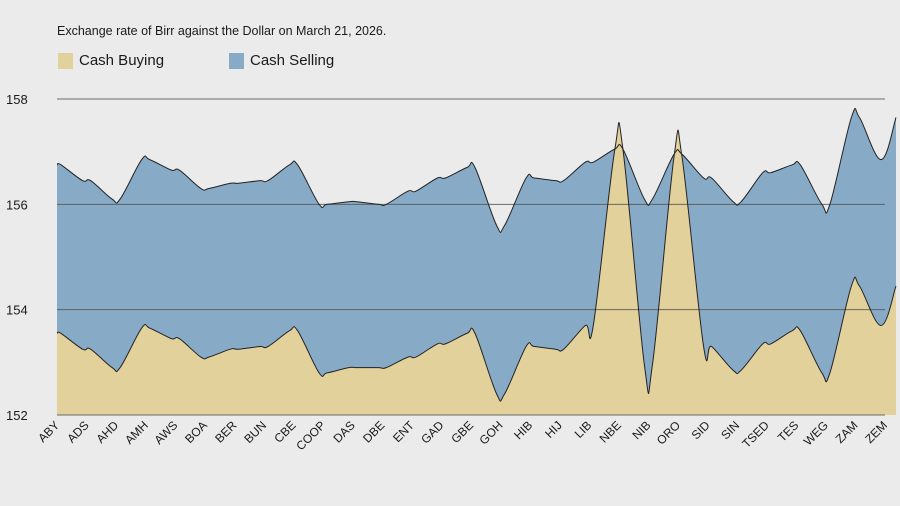 The width and height of the screenshot is (900, 506). I want to click on y-tick-label: 156, so click(17, 204).